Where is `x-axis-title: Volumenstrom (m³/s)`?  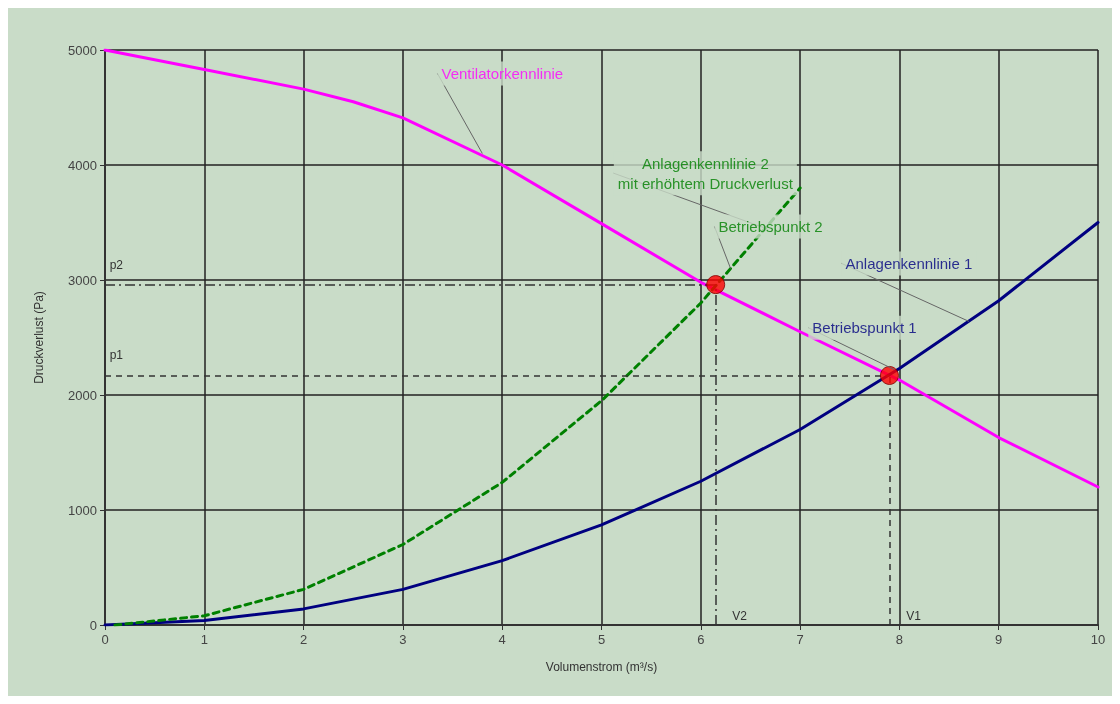
x-axis-title: Volumenstrom (m³/s) is located at coordinates (601, 667).